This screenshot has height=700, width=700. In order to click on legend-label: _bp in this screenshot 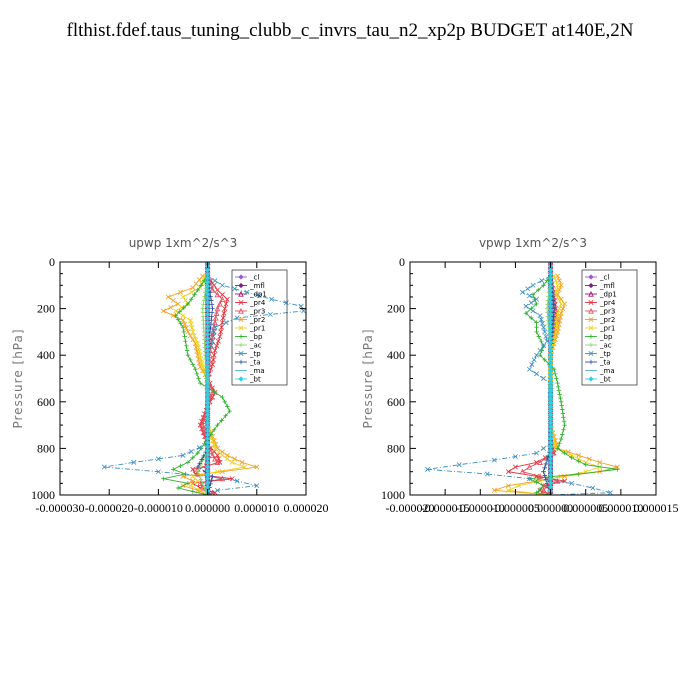, I will do `click(606, 337)`.